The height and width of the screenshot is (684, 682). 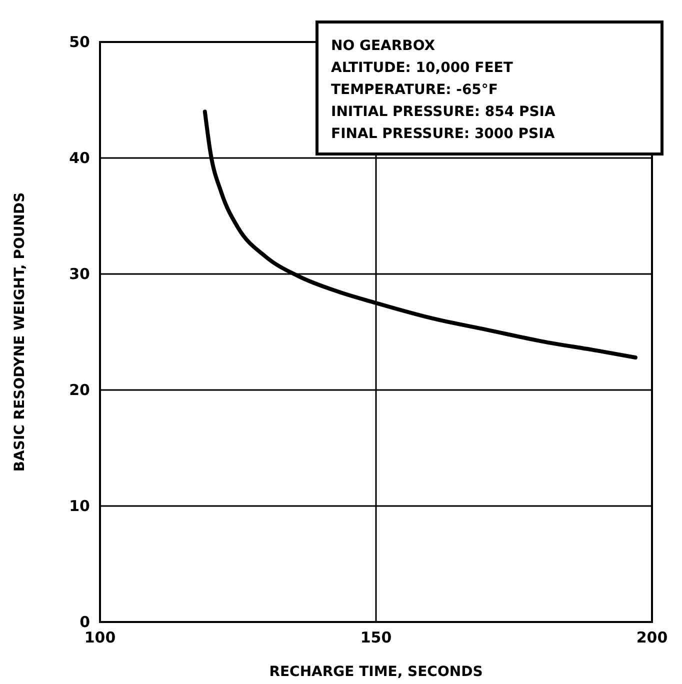 I want to click on x-tick-label: 150, so click(x=376, y=637).